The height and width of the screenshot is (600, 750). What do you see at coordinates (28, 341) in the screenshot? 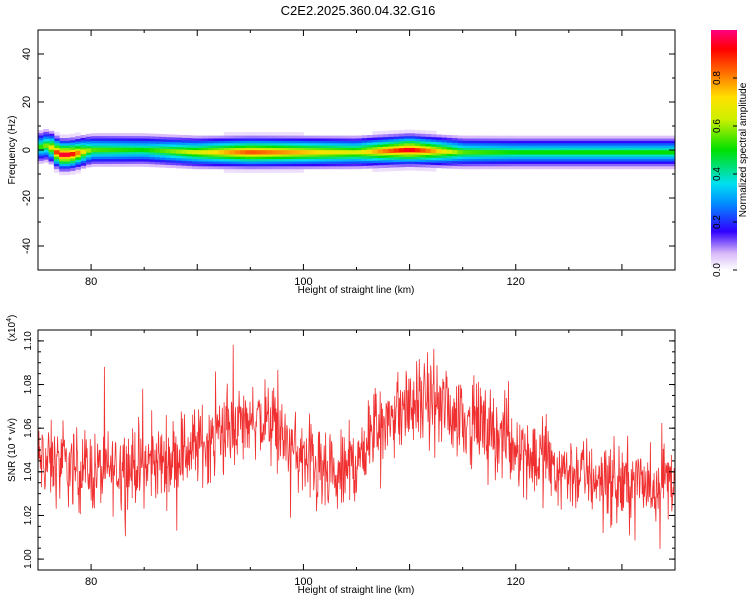
I see `y-tick-label: 1.10` at bounding box center [28, 341].